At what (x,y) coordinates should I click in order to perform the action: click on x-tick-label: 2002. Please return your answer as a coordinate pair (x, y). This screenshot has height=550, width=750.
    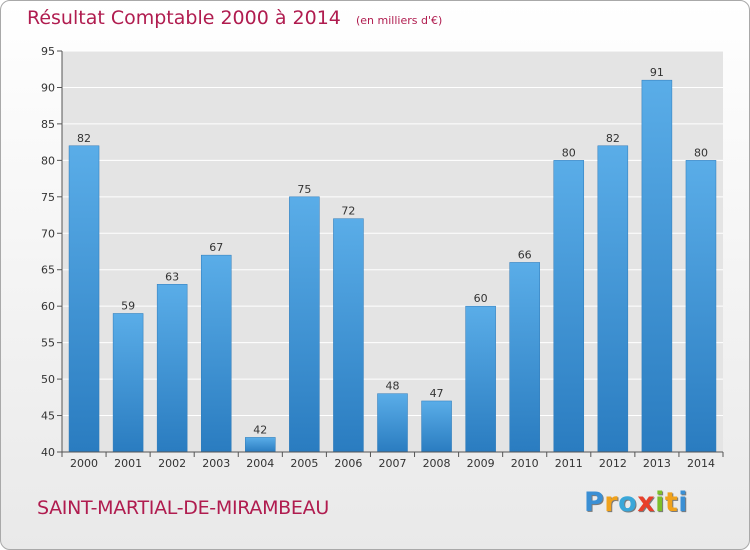
    Looking at the image, I should click on (172, 463).